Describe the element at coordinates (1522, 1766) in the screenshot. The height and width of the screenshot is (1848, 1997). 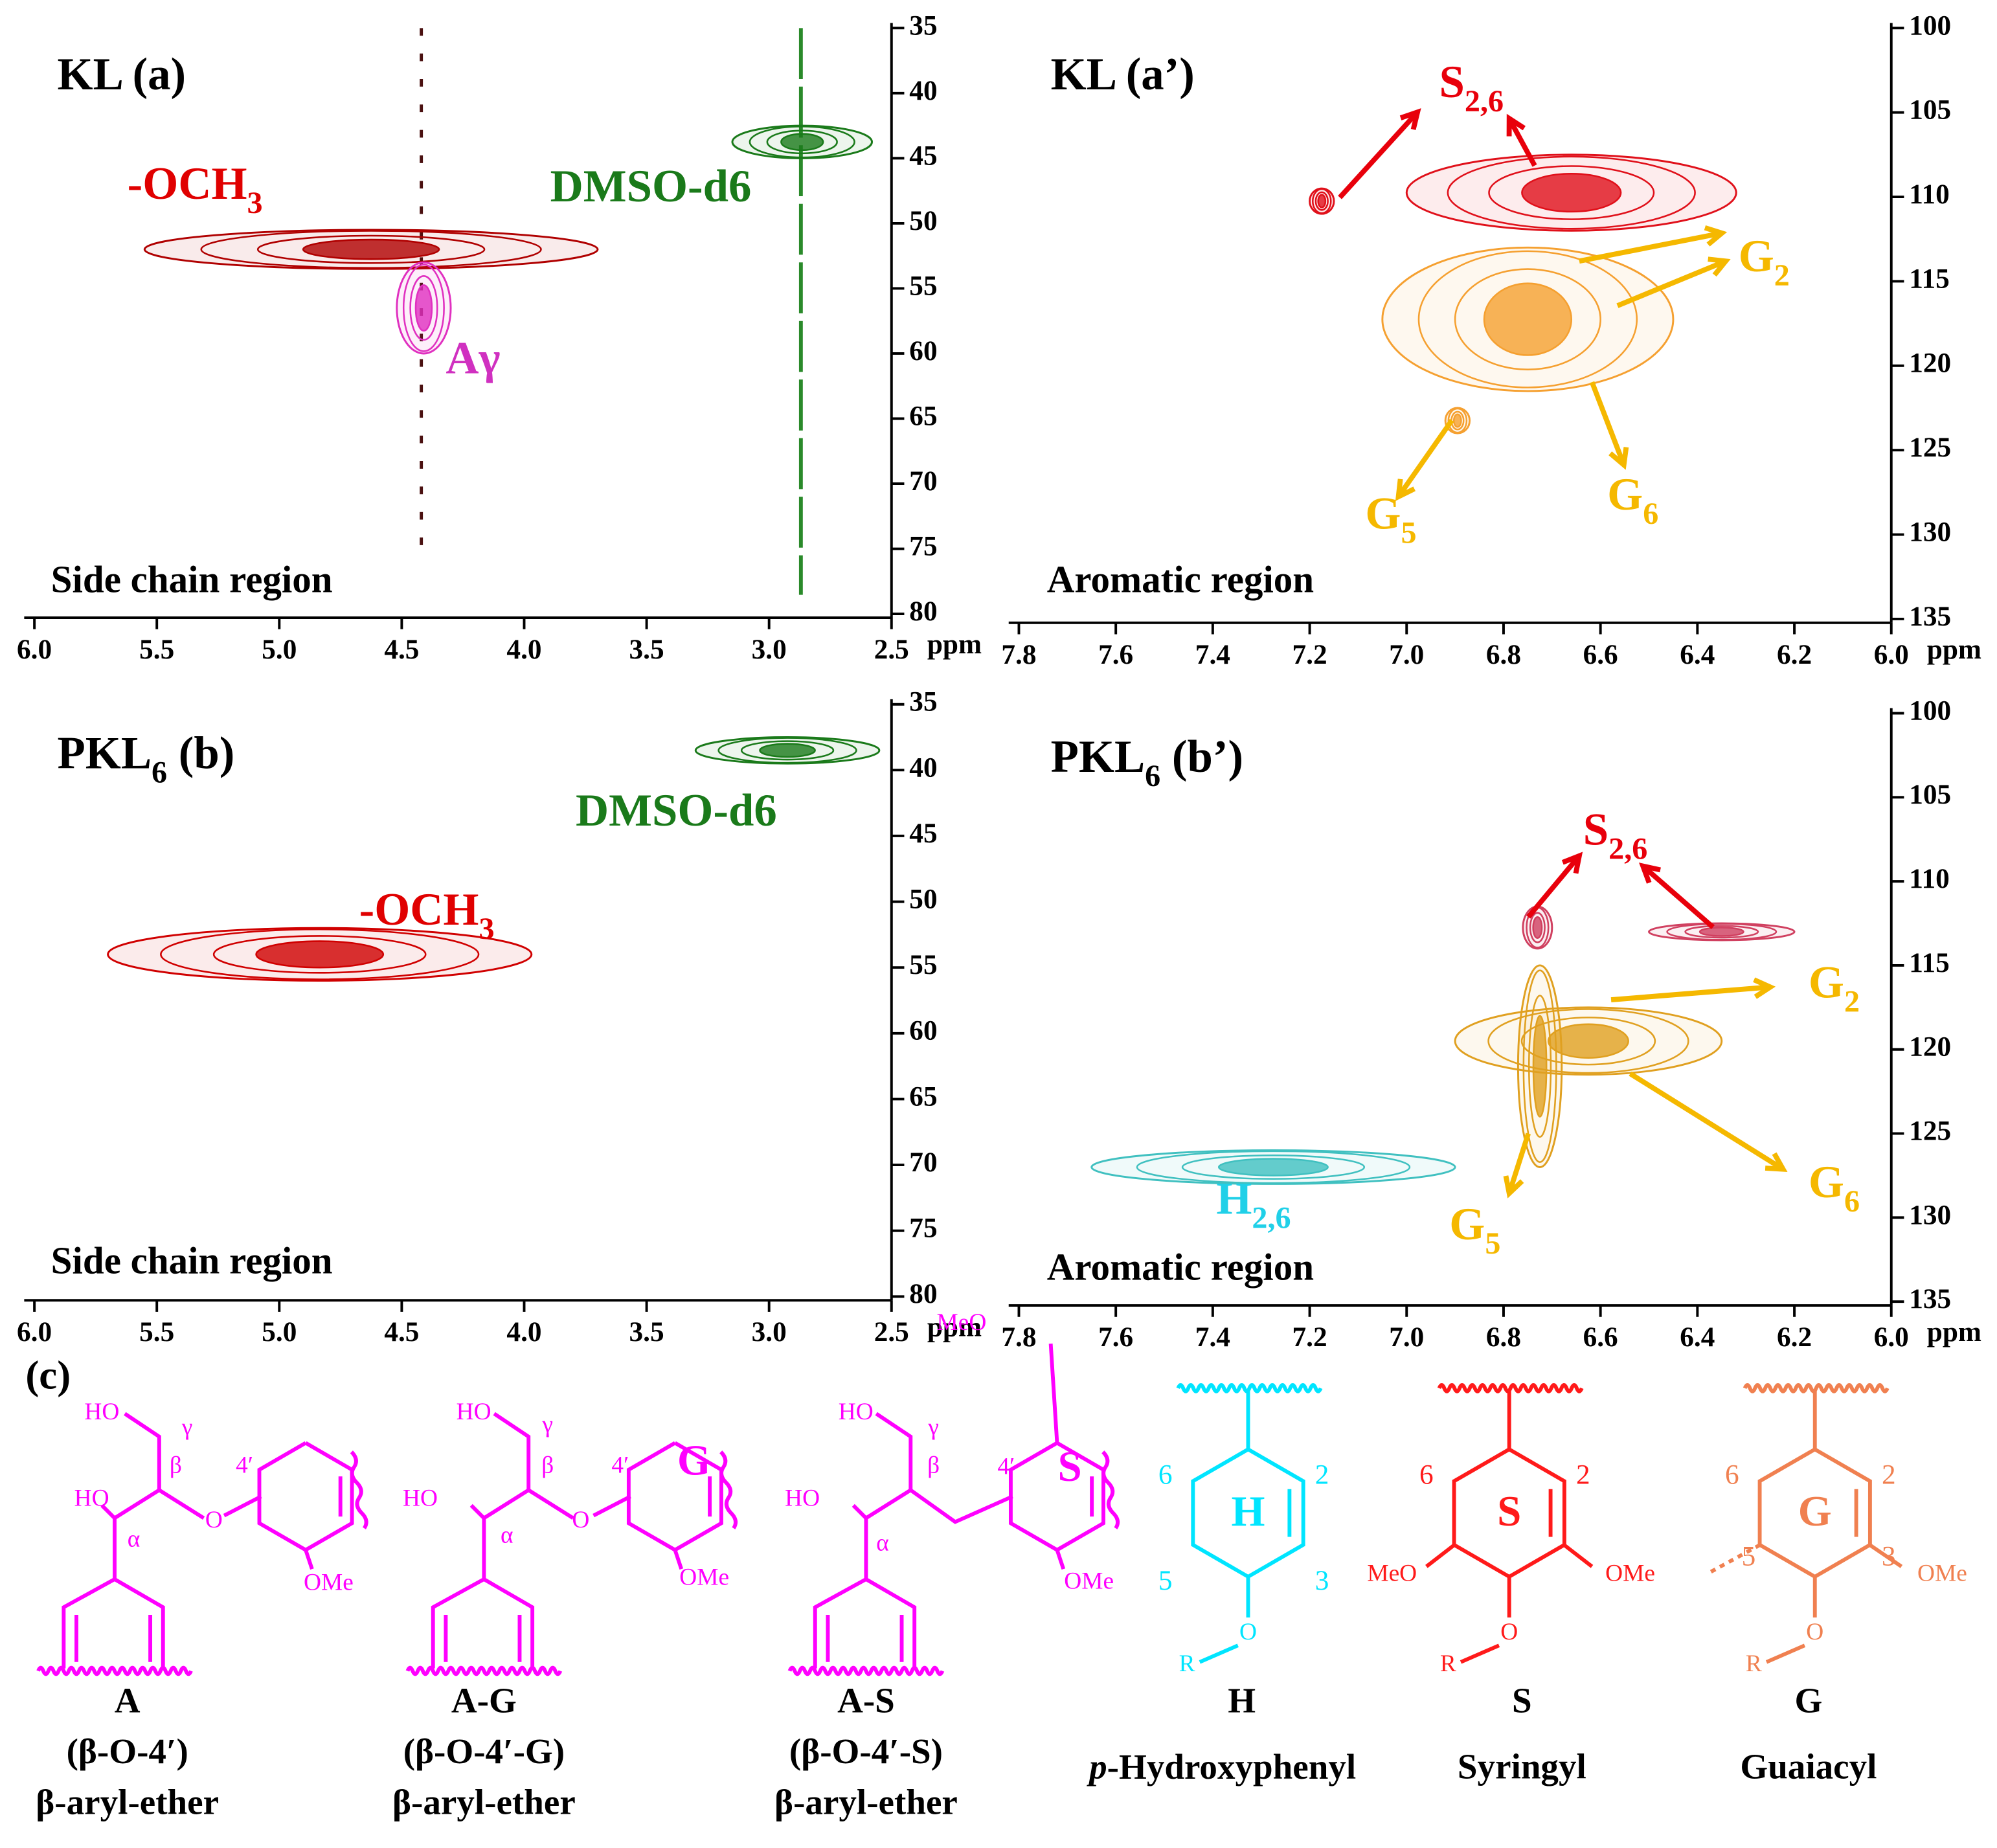
I see `structure-caption: Syringyl` at that location.